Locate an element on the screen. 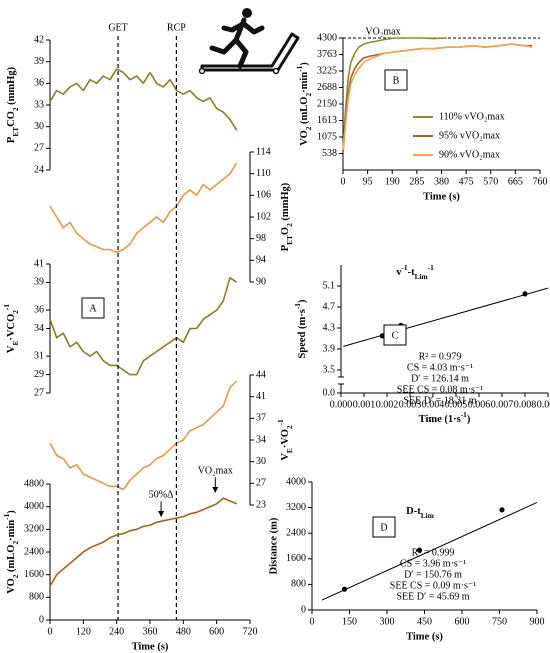 The height and width of the screenshot is (653, 550). y-tick-label: 41 is located at coordinates (261, 396).